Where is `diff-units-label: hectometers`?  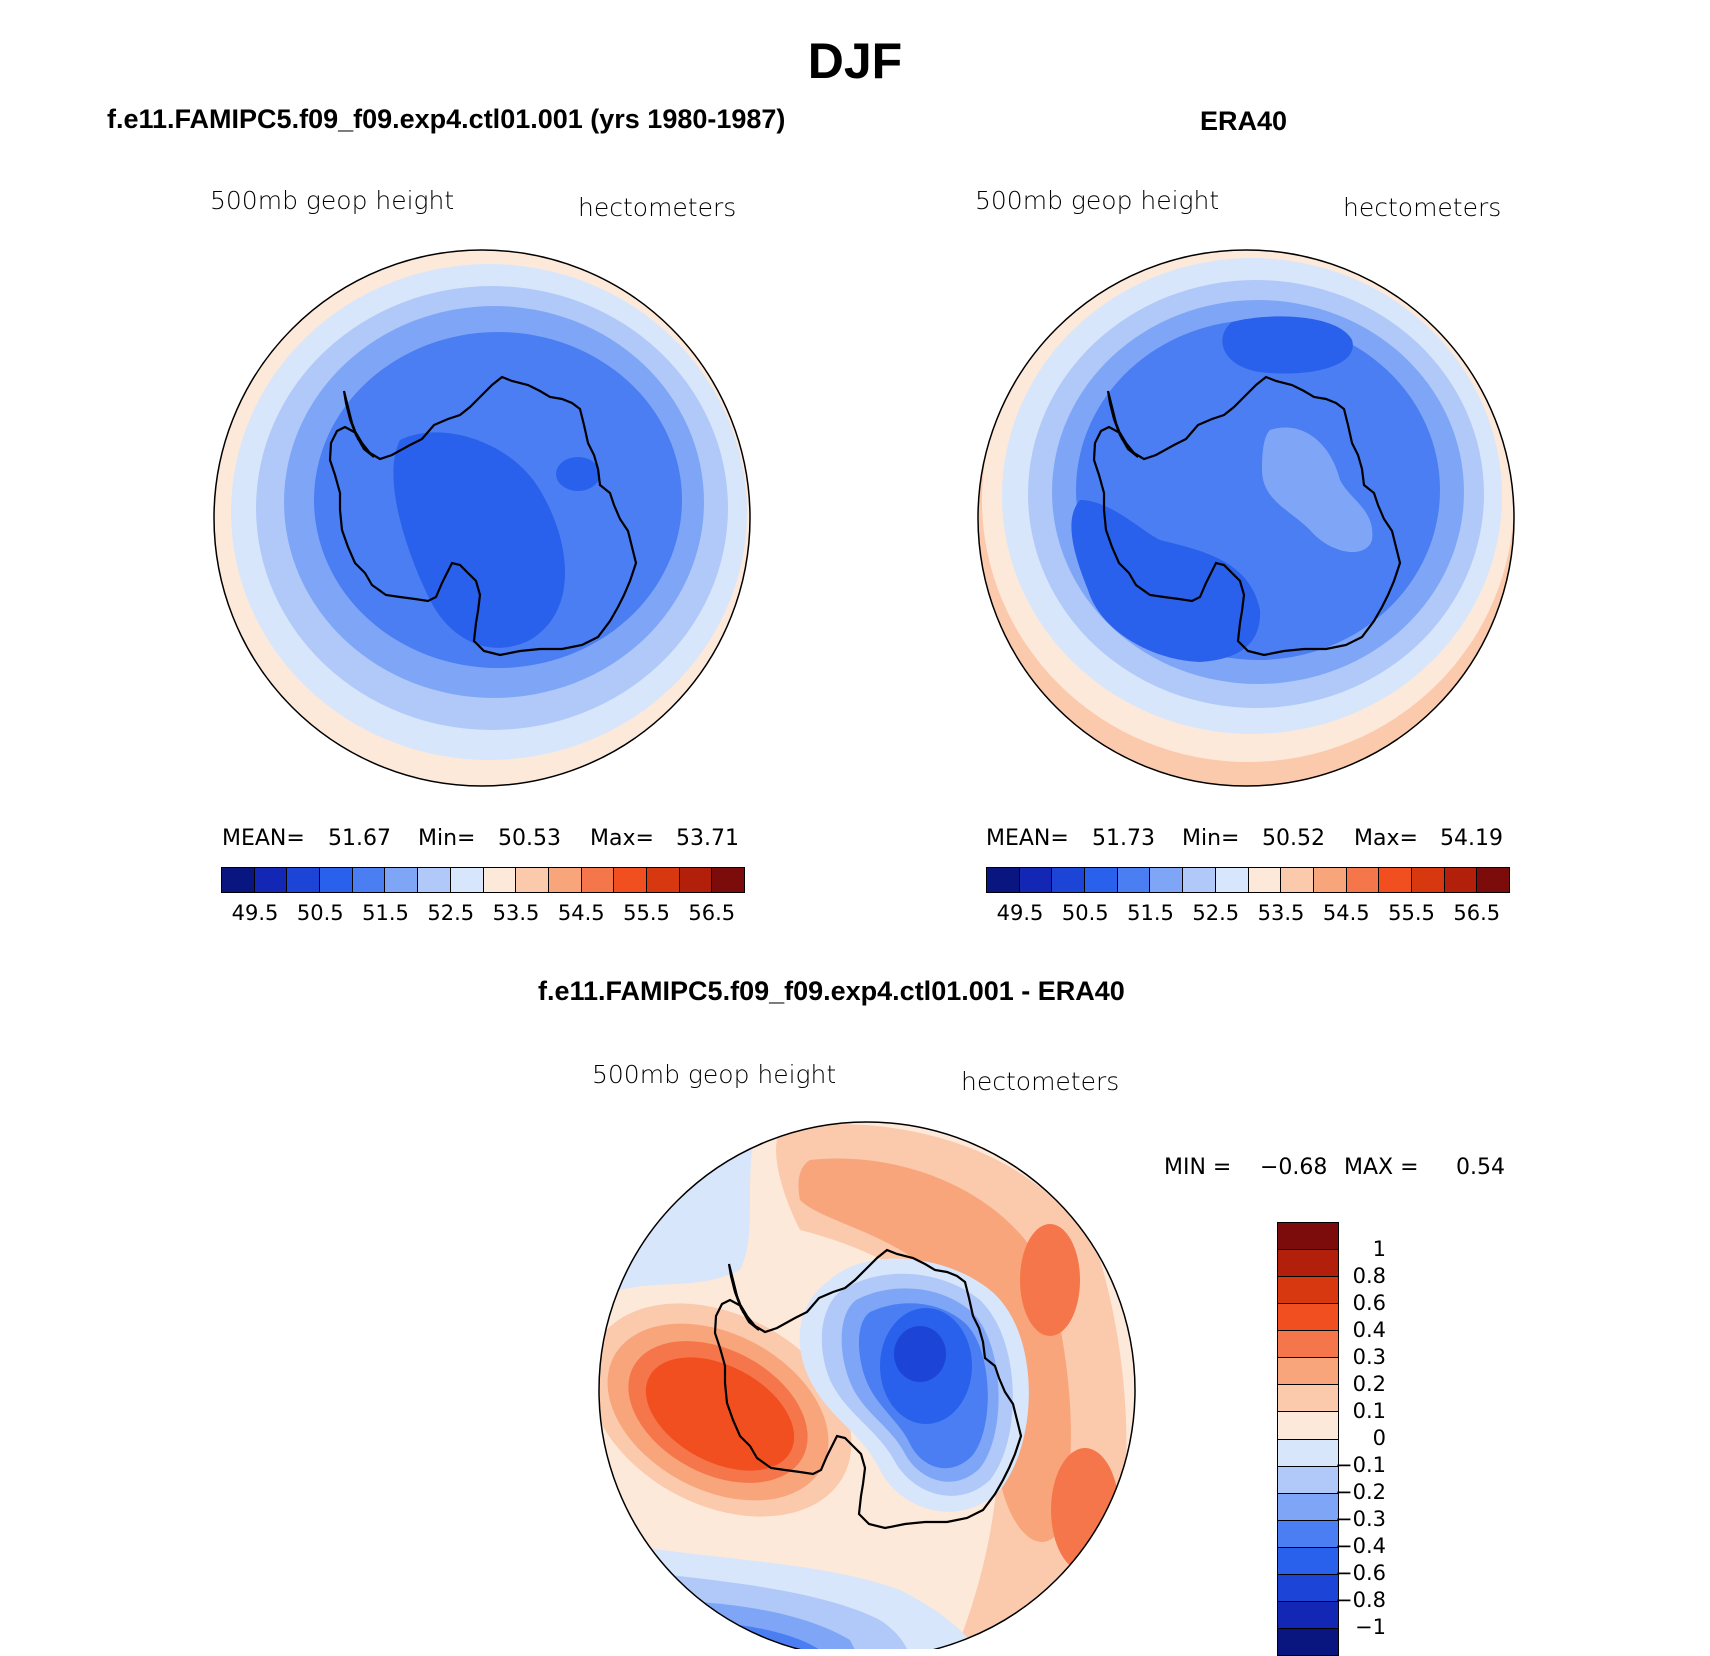
diff-units-label: hectometers is located at coordinates (1040, 1081).